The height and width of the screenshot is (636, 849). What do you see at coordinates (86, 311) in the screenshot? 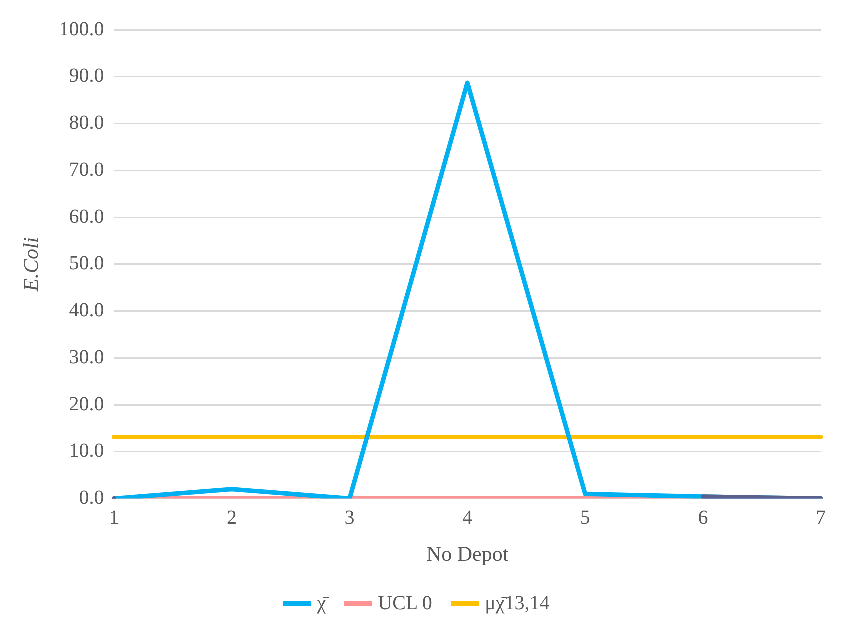
I see `y-tick-label: 40.0` at bounding box center [86, 311].